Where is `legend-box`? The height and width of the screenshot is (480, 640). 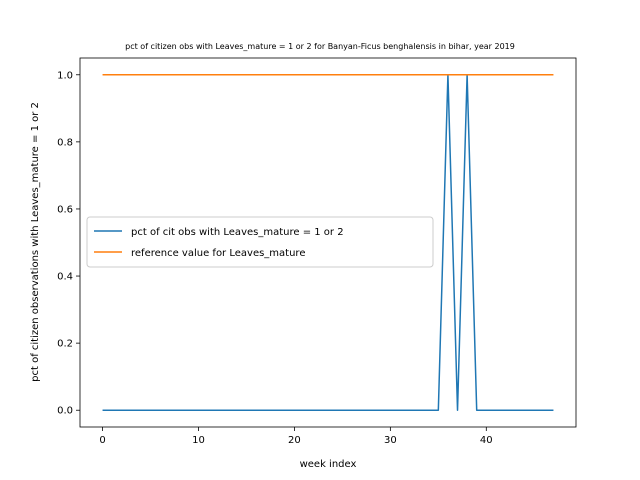
legend-box is located at coordinates (260, 242).